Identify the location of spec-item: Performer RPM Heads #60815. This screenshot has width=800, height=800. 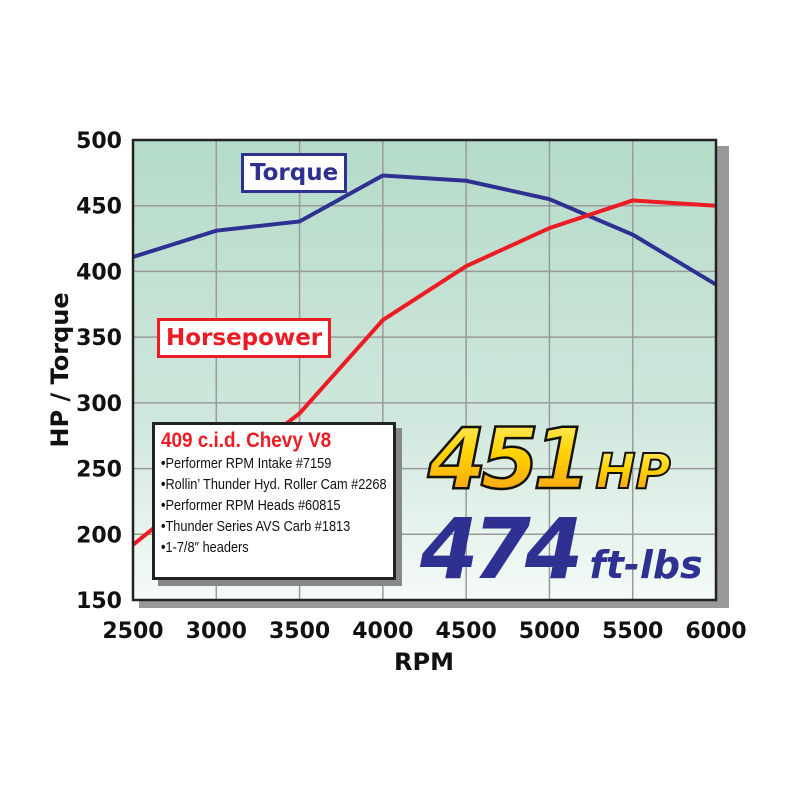
(257, 505).